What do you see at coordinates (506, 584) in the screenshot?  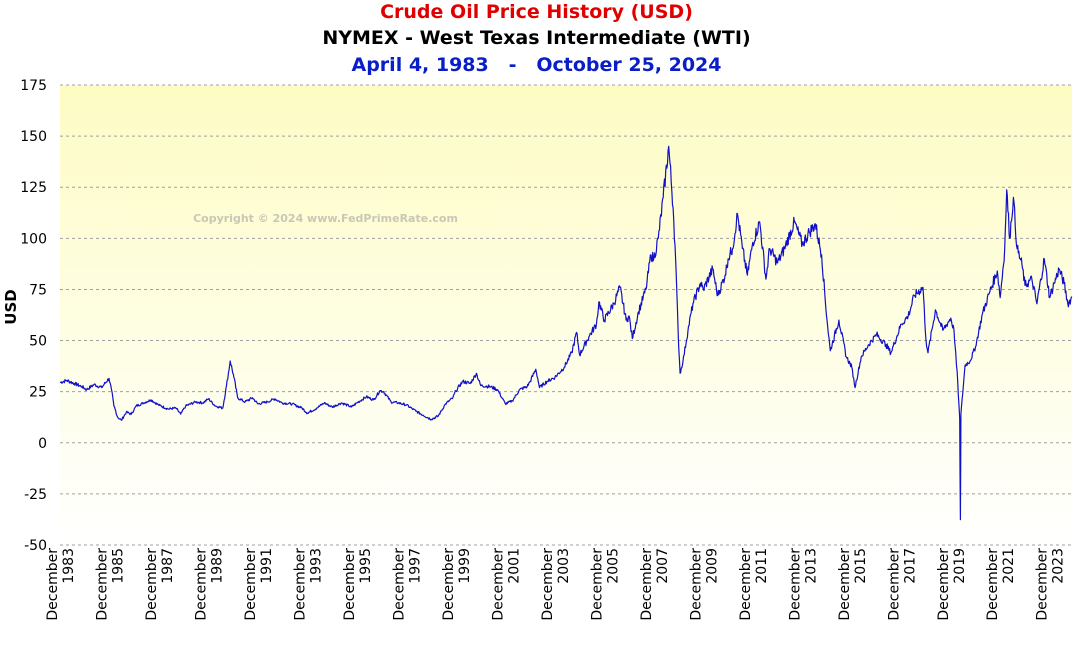 I see `x-tick-label: December2001` at bounding box center [506, 584].